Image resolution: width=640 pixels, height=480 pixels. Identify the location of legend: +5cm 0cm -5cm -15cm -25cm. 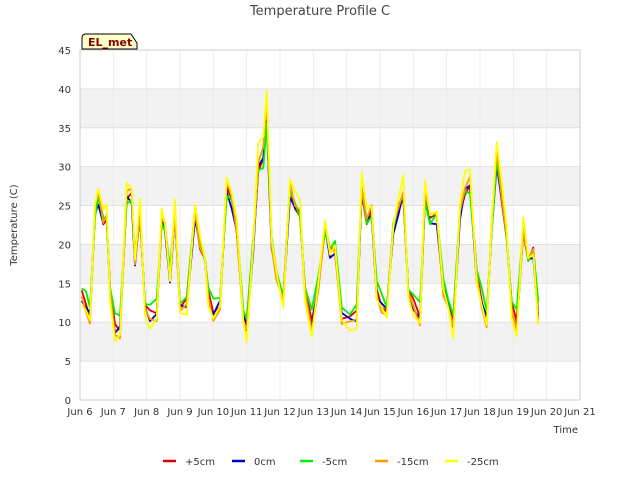
(331, 462).